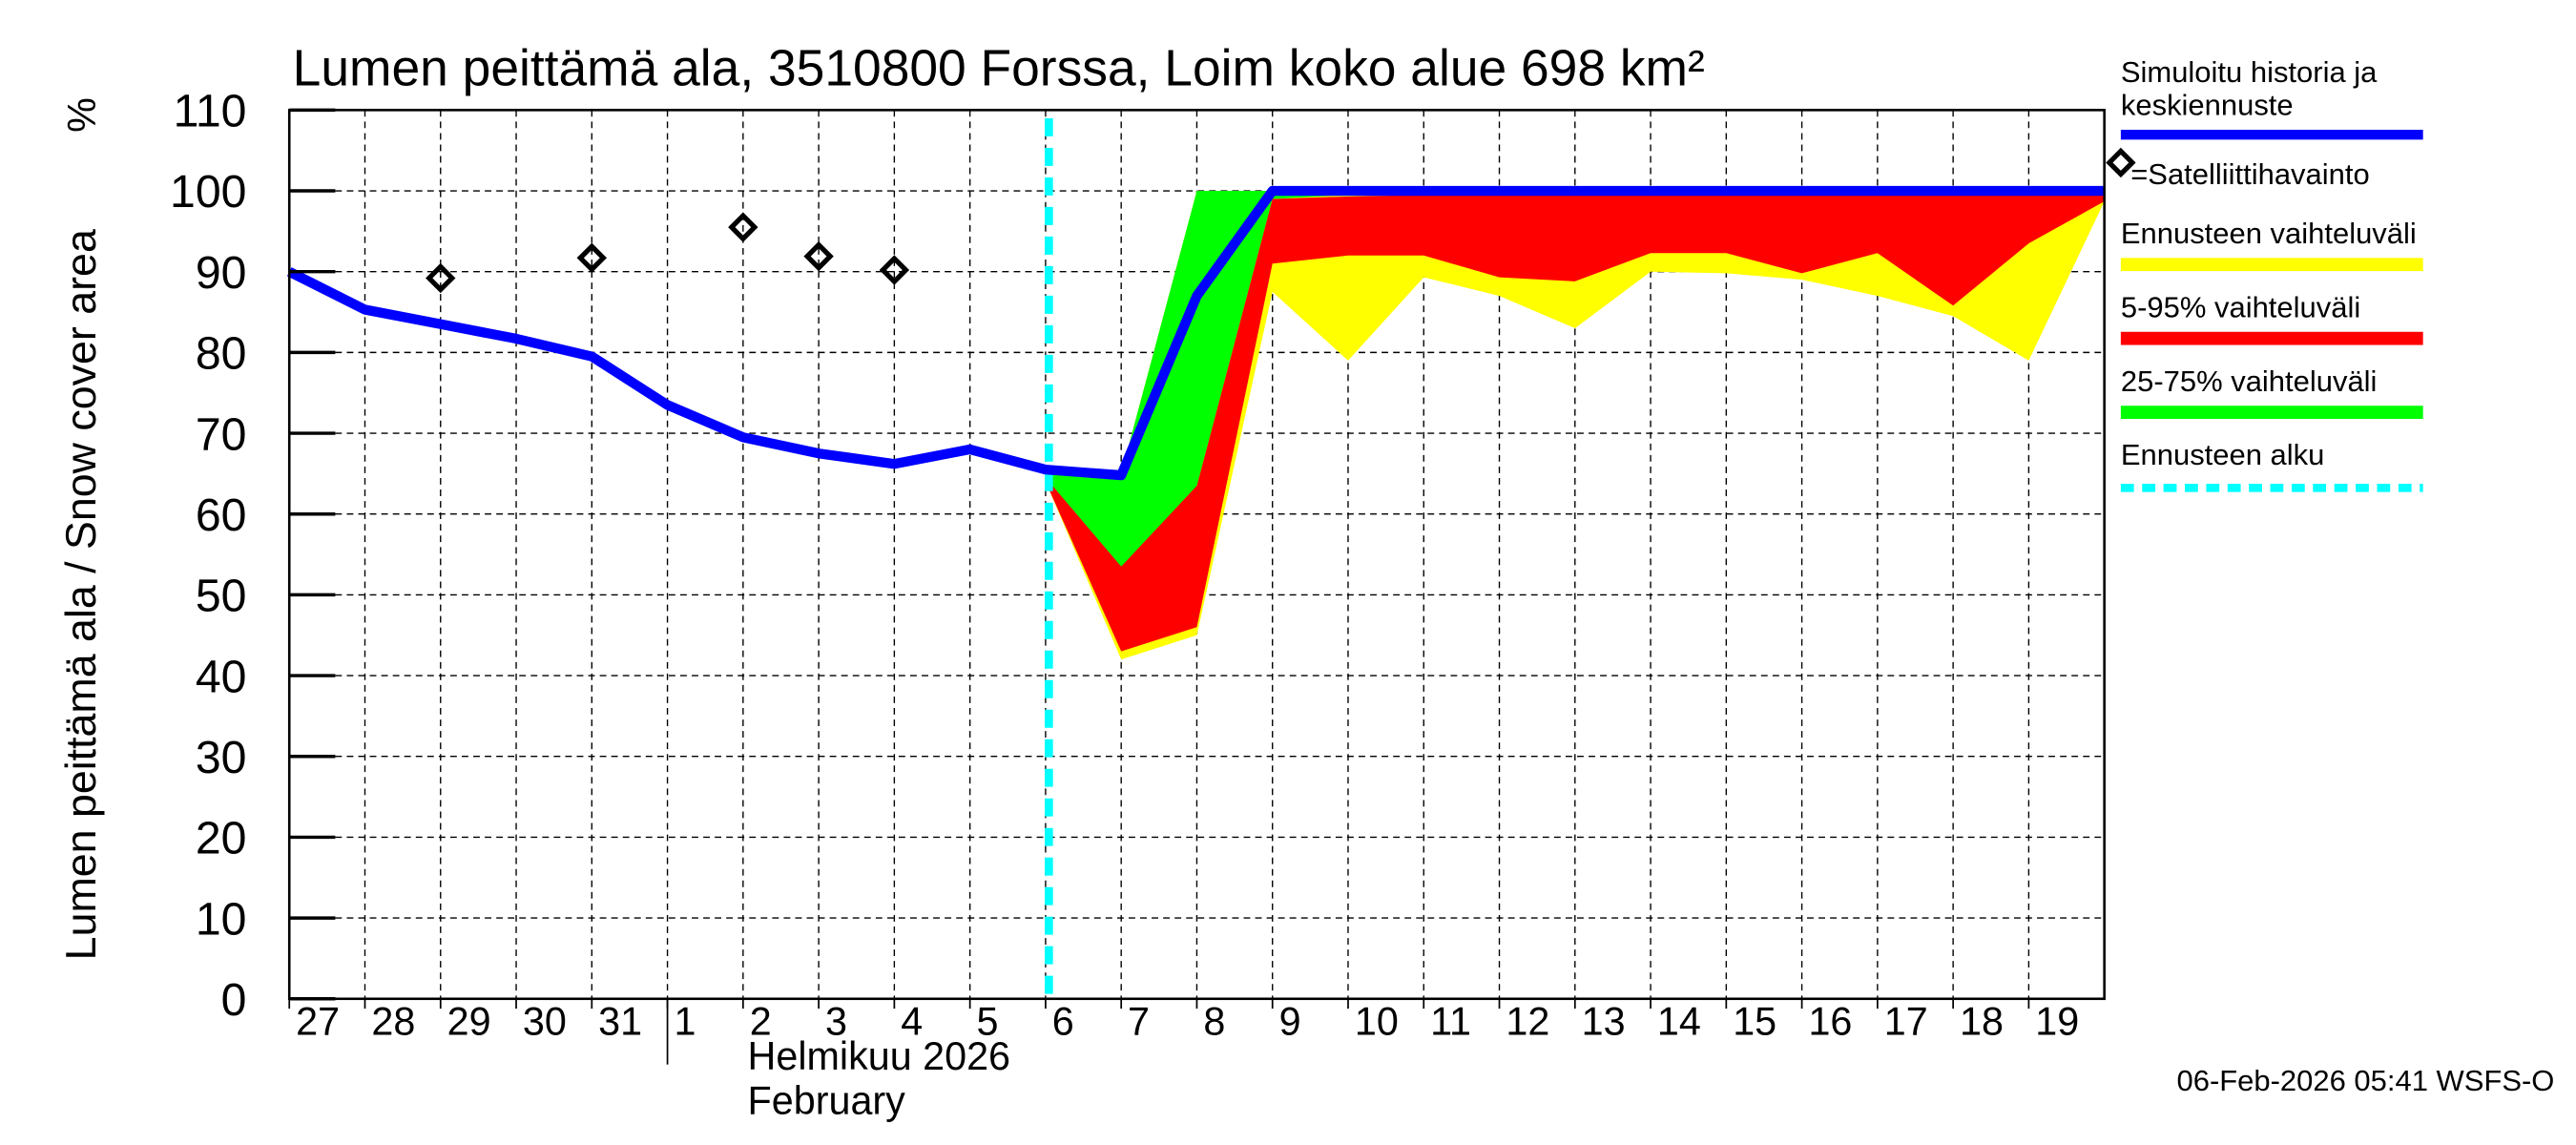  Describe the element at coordinates (1906, 1022) in the screenshot. I see `x-tick-label: 17` at that location.